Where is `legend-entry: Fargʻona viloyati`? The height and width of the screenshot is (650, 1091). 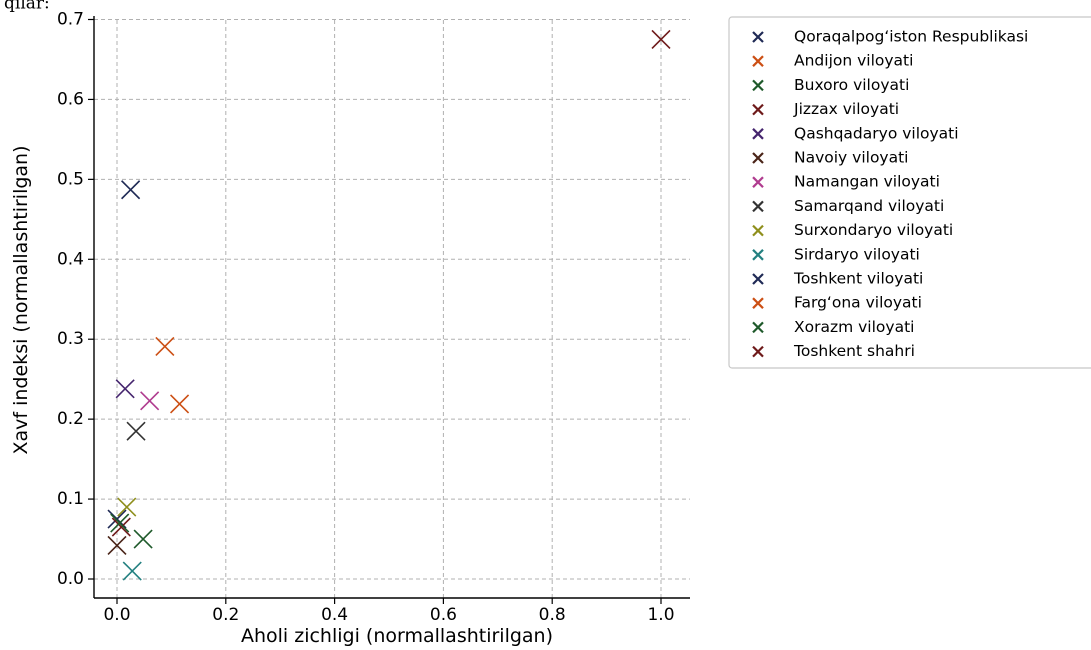
legend-entry: Fargʻona viloyati is located at coordinates (837, 303).